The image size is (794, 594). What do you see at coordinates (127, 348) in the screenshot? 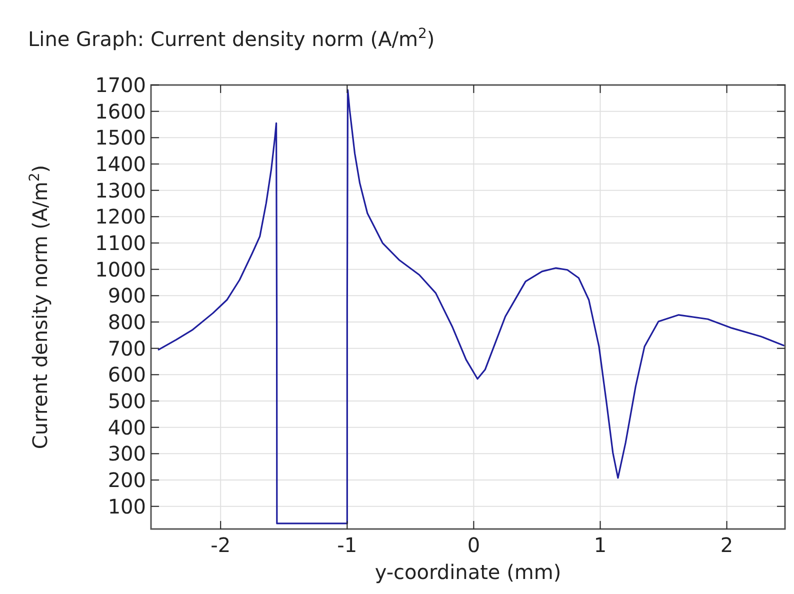
I see `y-tick-label: 700` at bounding box center [127, 348].